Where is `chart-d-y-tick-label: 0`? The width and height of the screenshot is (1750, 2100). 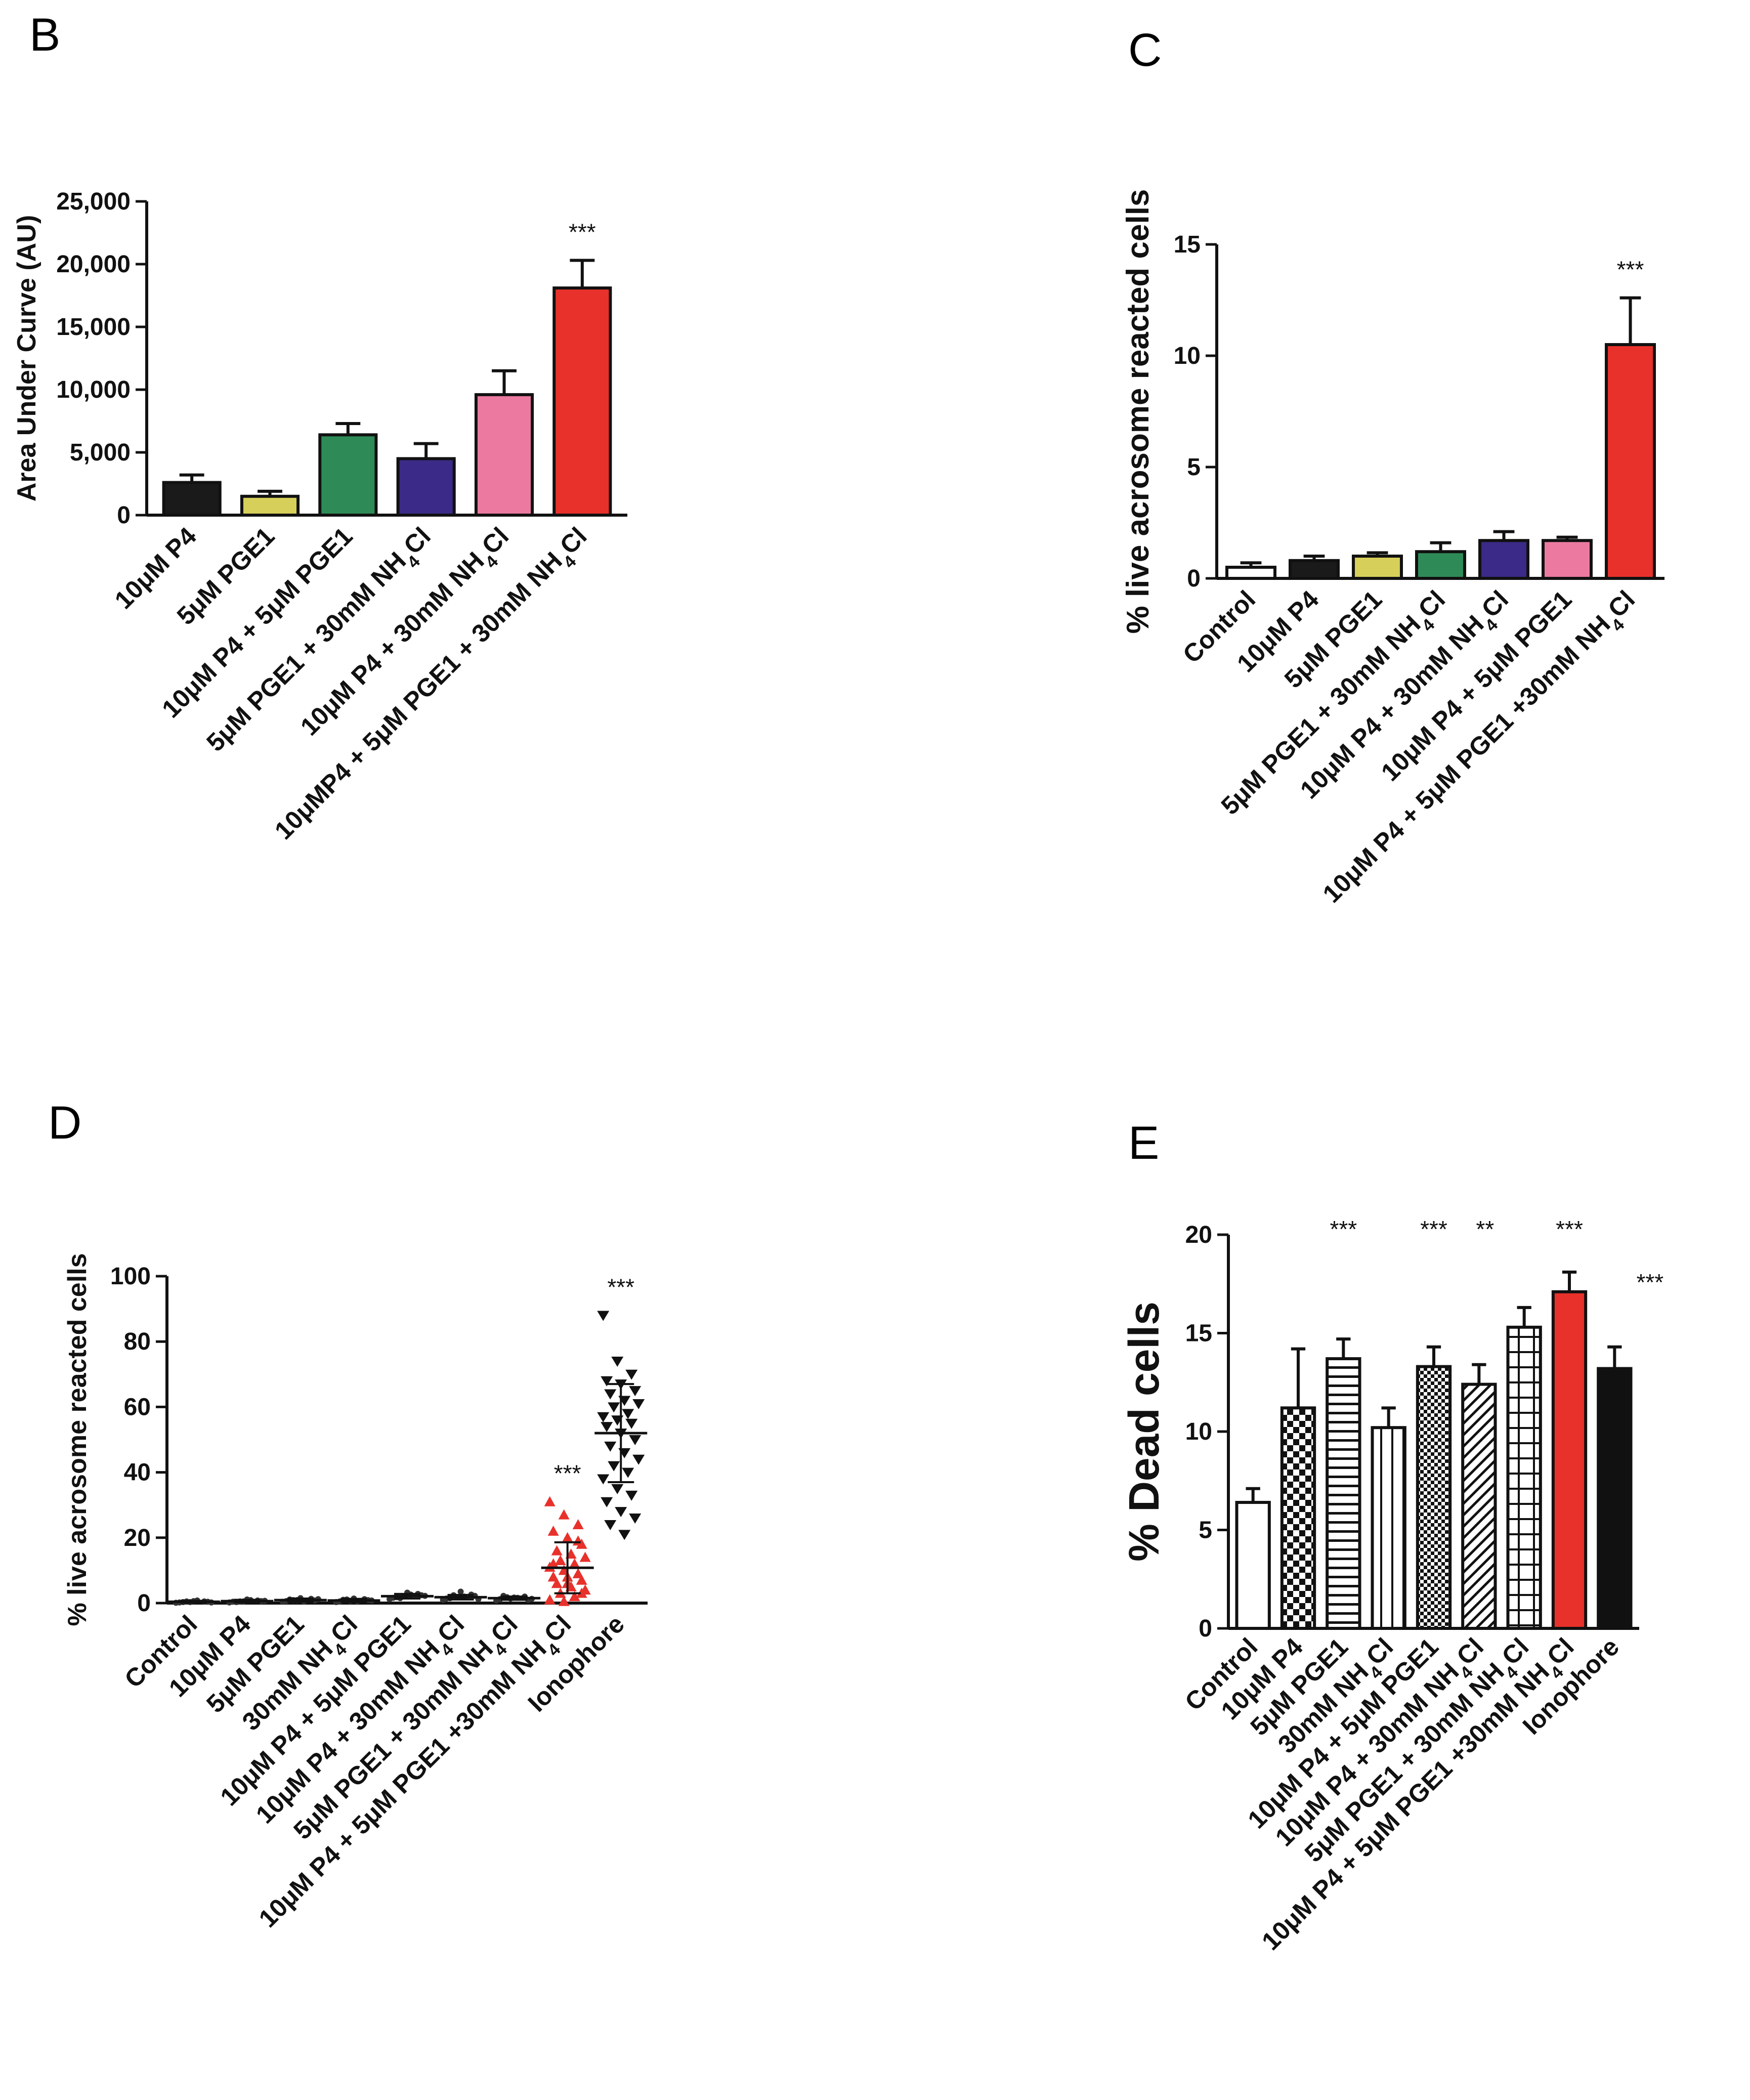
chart-d-y-tick-label: 0 is located at coordinates (144, 1603).